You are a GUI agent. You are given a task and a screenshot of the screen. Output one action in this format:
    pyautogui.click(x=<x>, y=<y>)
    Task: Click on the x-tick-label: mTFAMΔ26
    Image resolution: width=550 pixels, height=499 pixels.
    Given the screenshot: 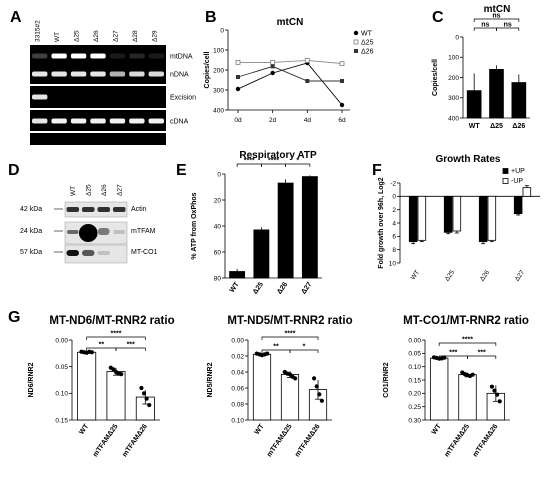 What is the action you would take?
    pyautogui.click(x=135, y=440)
    